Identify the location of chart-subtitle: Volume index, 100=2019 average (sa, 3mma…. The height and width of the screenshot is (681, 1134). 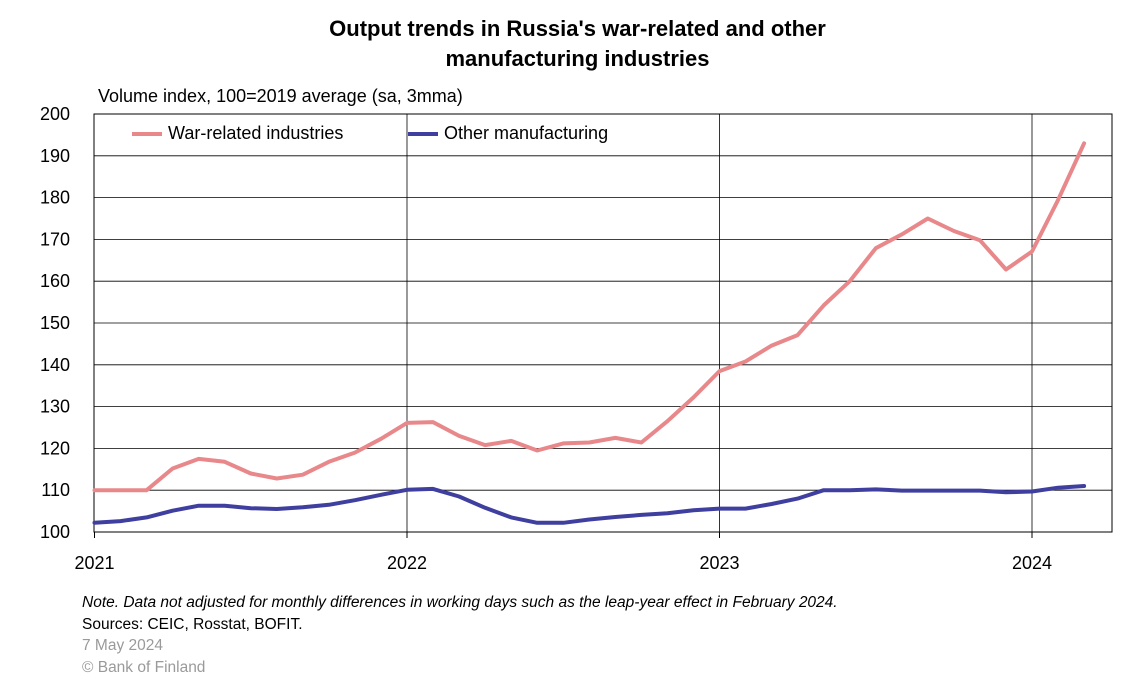
(280, 96).